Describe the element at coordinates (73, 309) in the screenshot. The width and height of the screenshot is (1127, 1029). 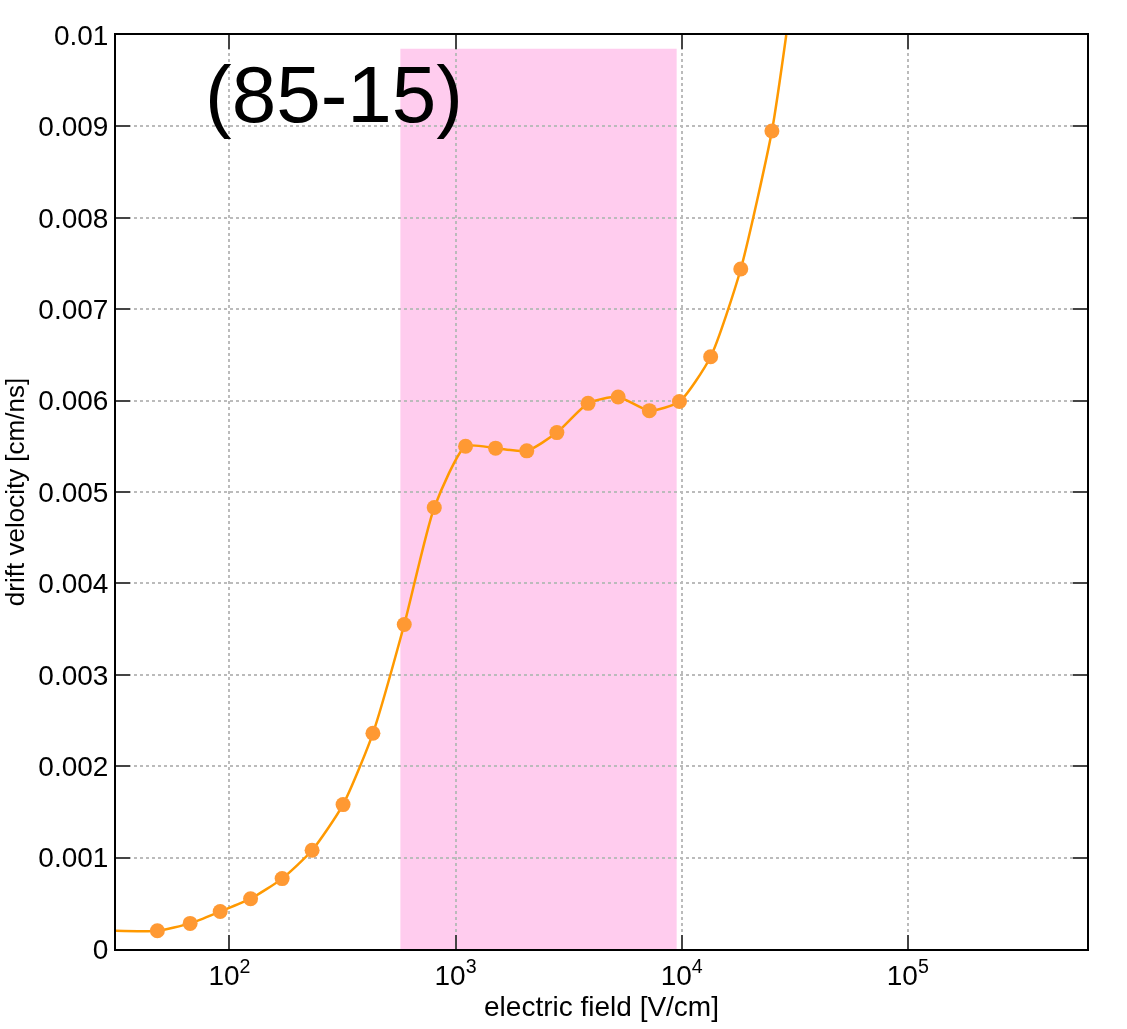
I see `y-tick-label: 0.007` at that location.